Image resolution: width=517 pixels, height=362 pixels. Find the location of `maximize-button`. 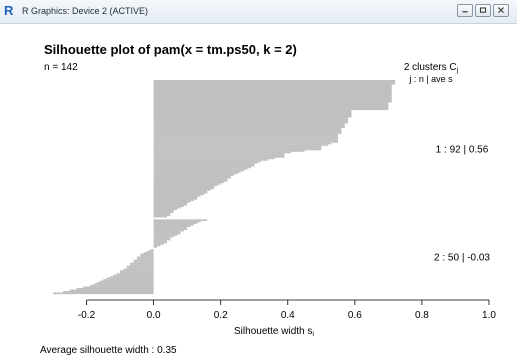

maximize-button is located at coordinates (483, 10).